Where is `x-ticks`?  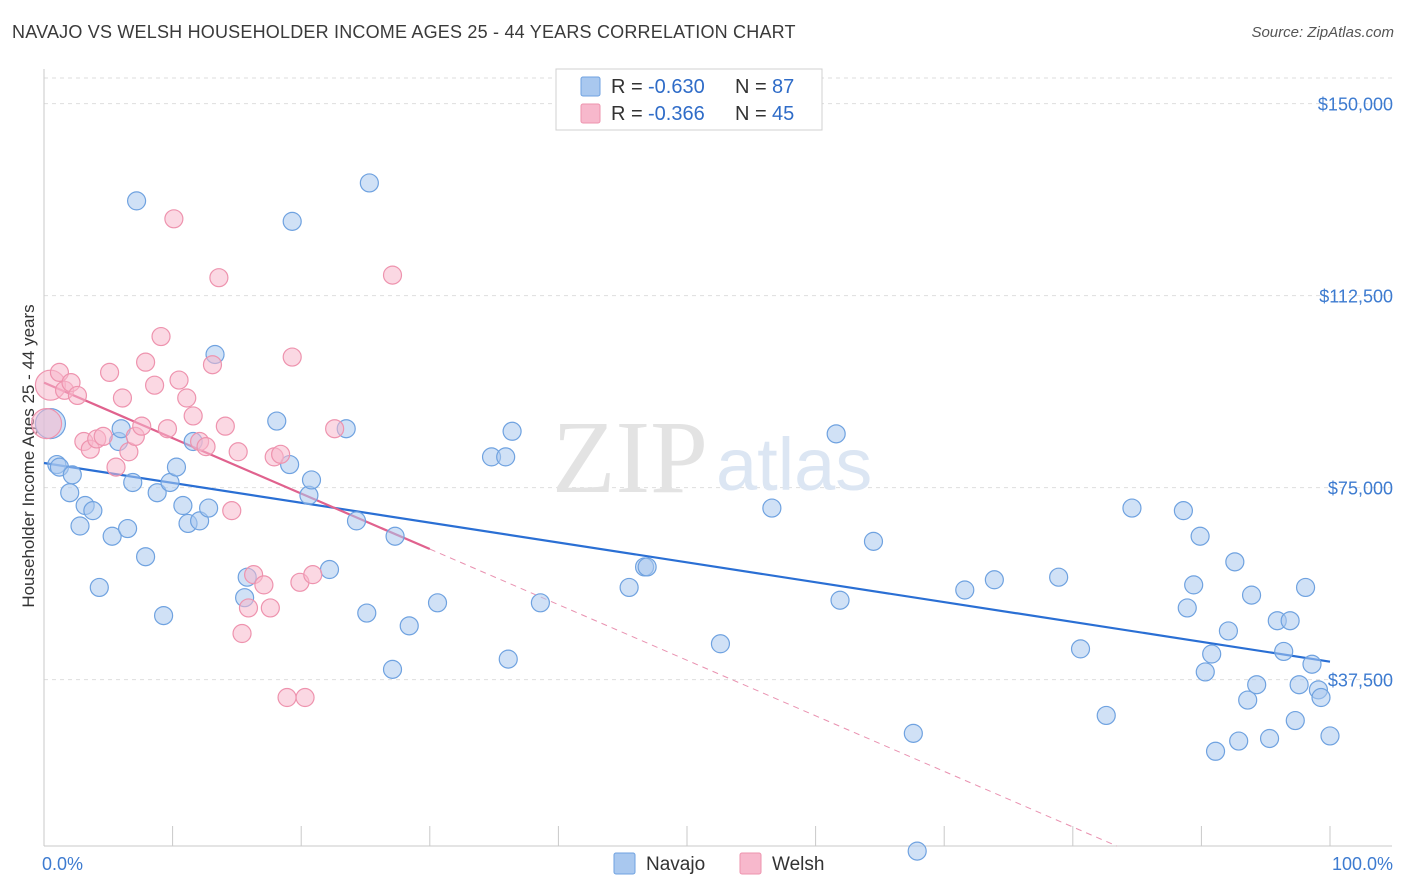
x-ticks is located at coordinates (751, 836).